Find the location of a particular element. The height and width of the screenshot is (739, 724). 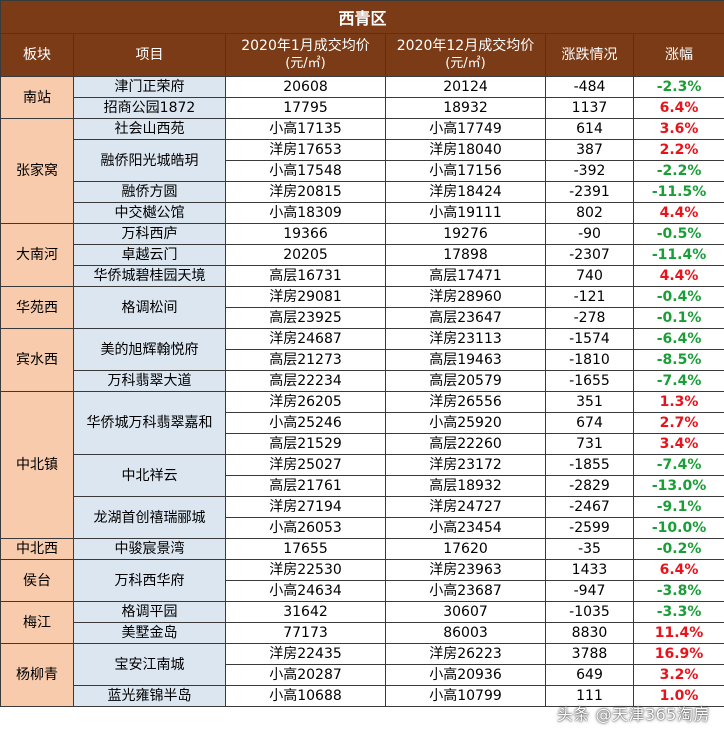

price-jan-cell: 17655 is located at coordinates (305, 549).